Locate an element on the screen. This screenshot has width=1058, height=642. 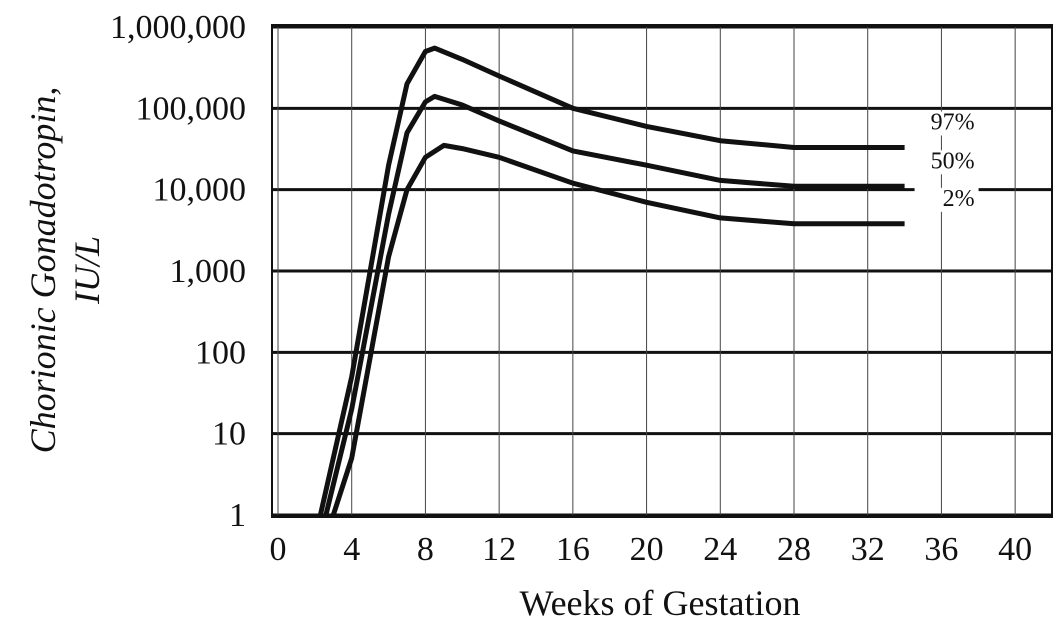
x-tick-label: 36 is located at coordinates (941, 549).